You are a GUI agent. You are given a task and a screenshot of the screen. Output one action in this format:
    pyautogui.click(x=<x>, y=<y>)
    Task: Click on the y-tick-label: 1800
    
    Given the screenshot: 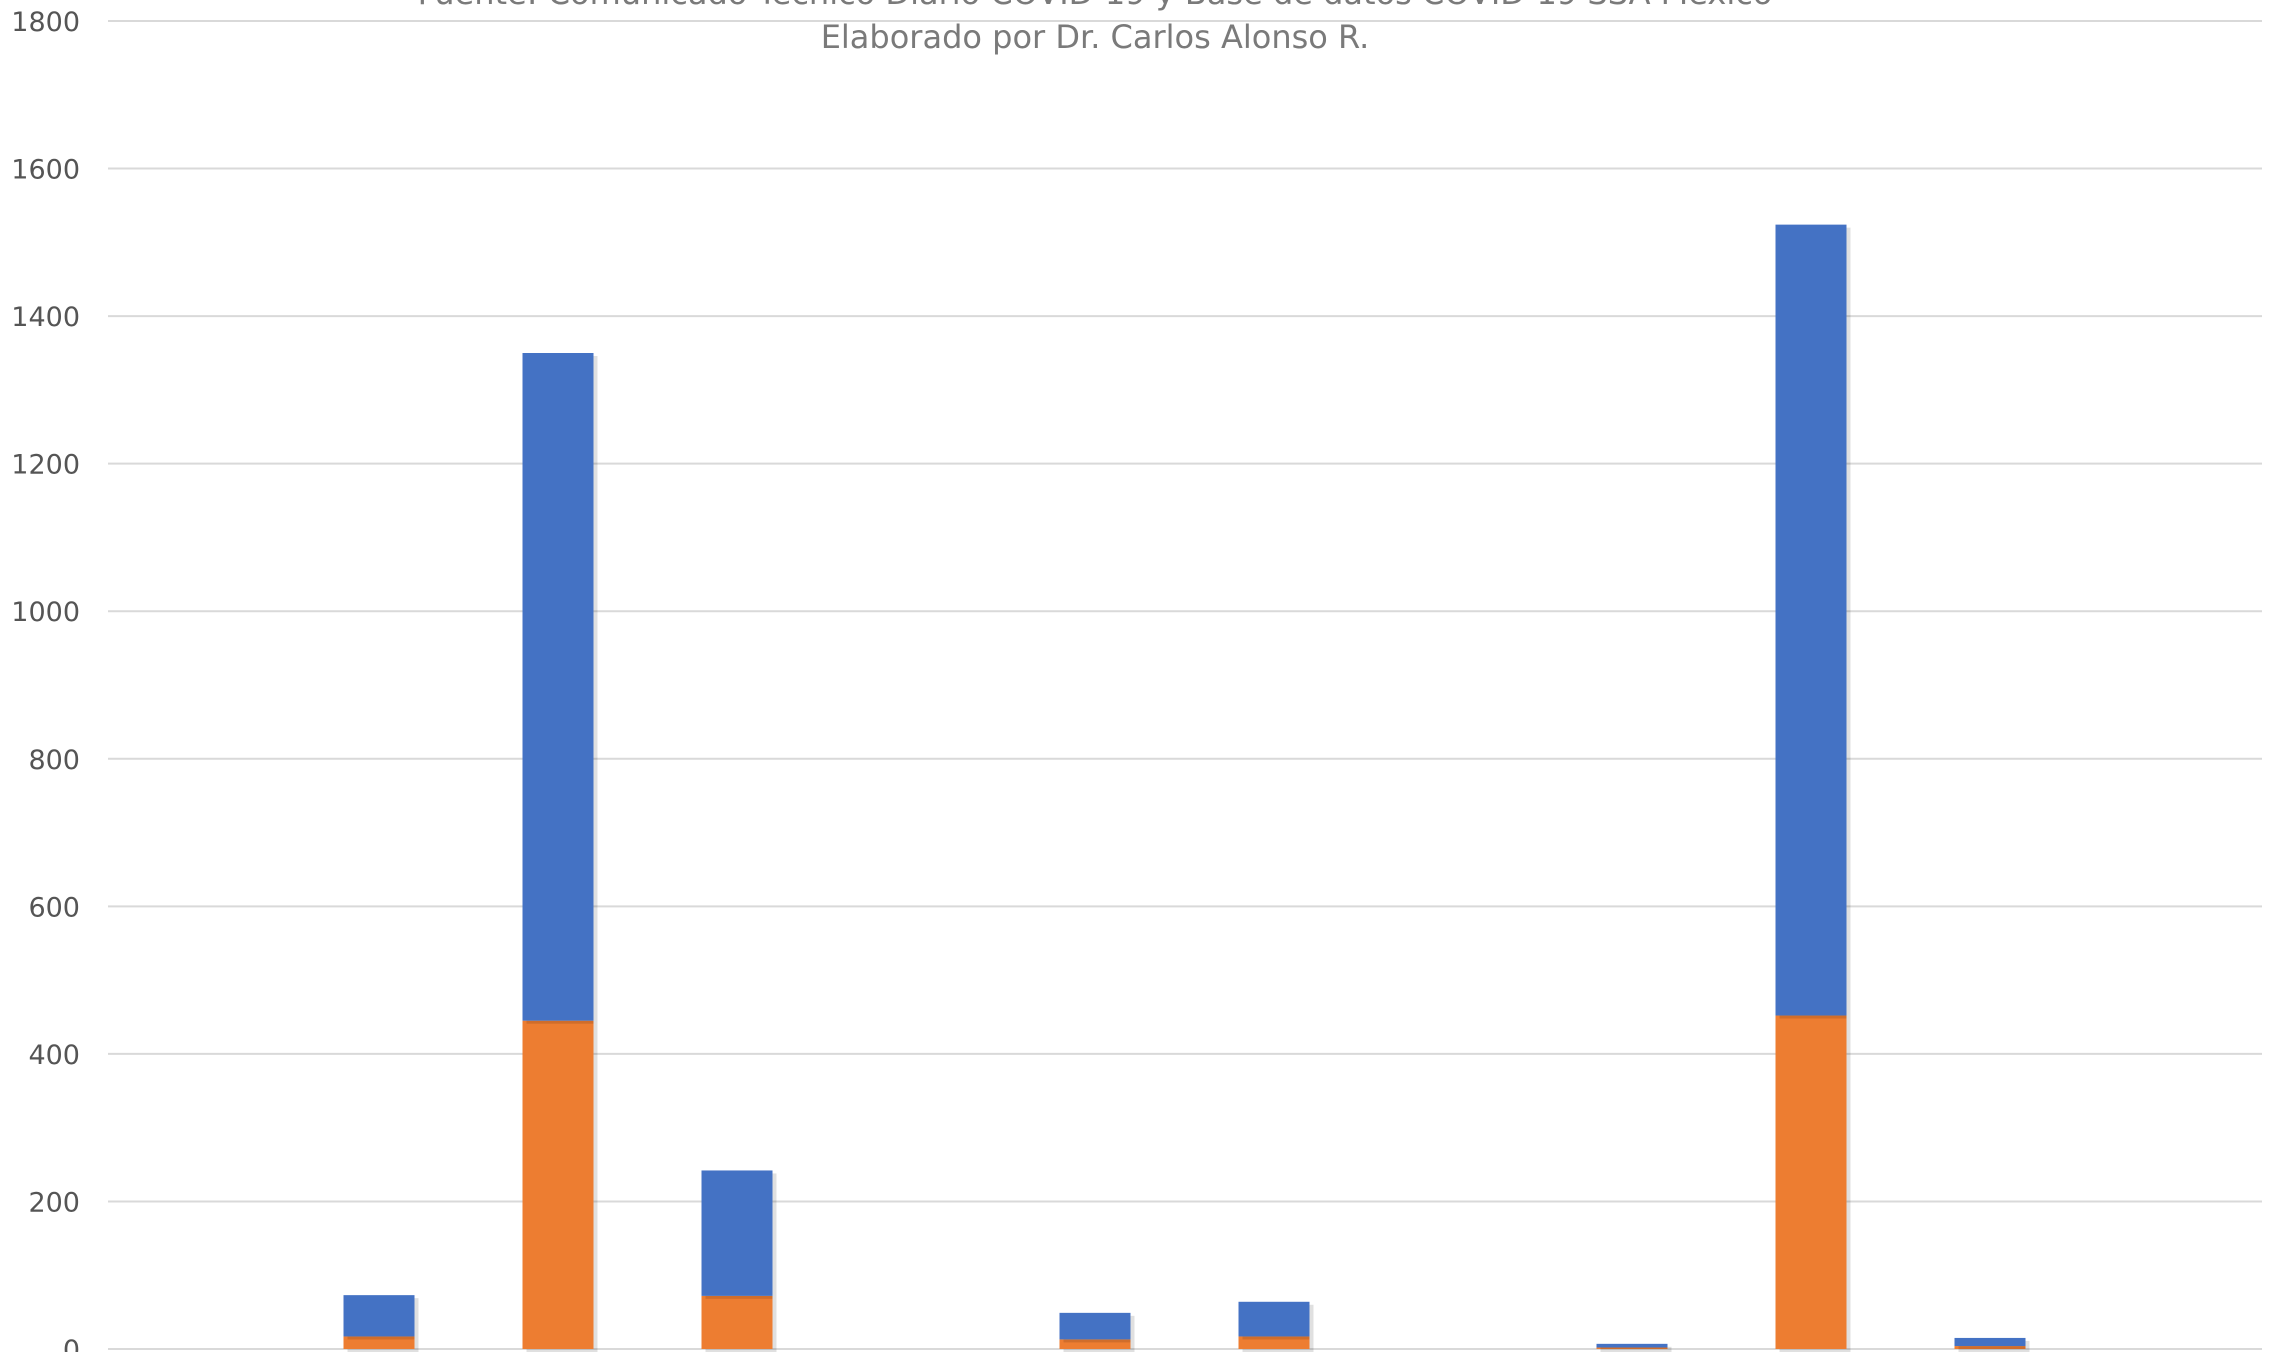 What is the action you would take?
    pyautogui.click(x=45, y=22)
    